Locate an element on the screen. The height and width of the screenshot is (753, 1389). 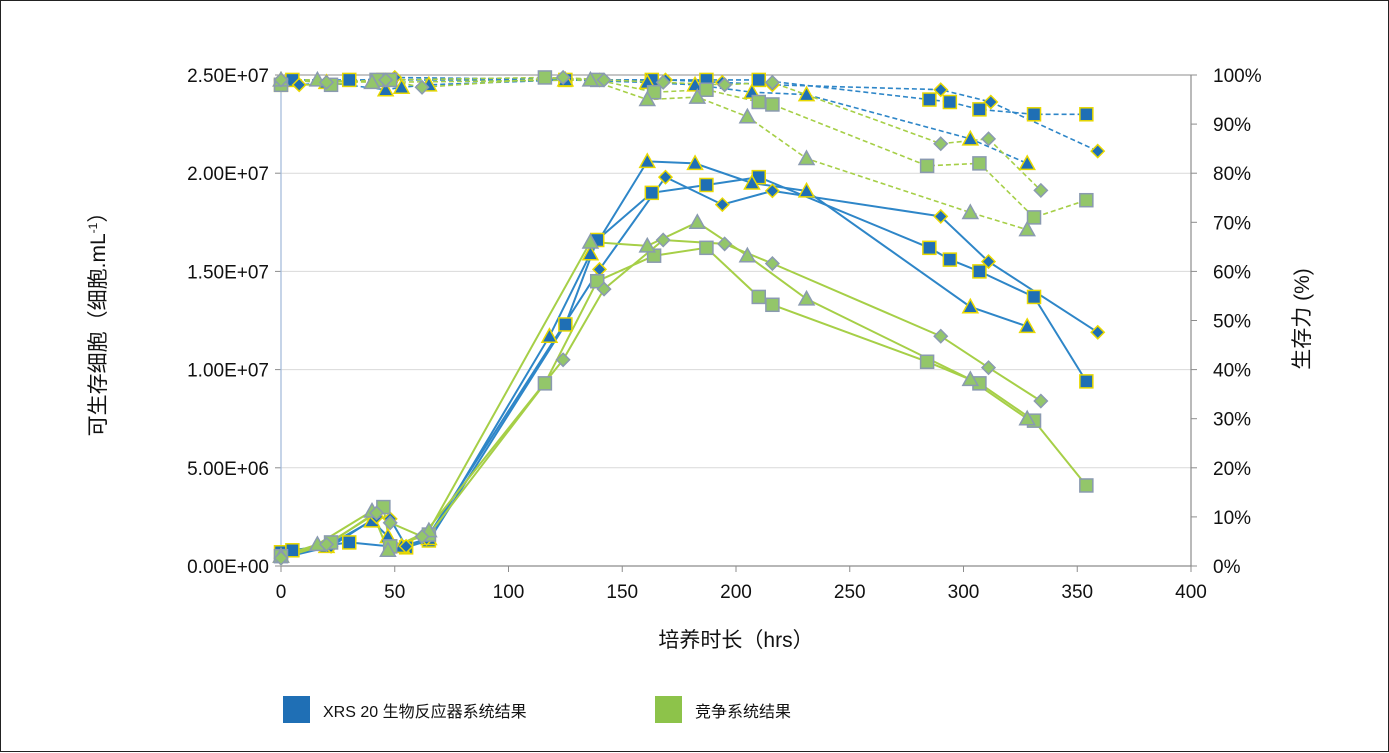
x-tick-label: 150 is located at coordinates (622, 592).